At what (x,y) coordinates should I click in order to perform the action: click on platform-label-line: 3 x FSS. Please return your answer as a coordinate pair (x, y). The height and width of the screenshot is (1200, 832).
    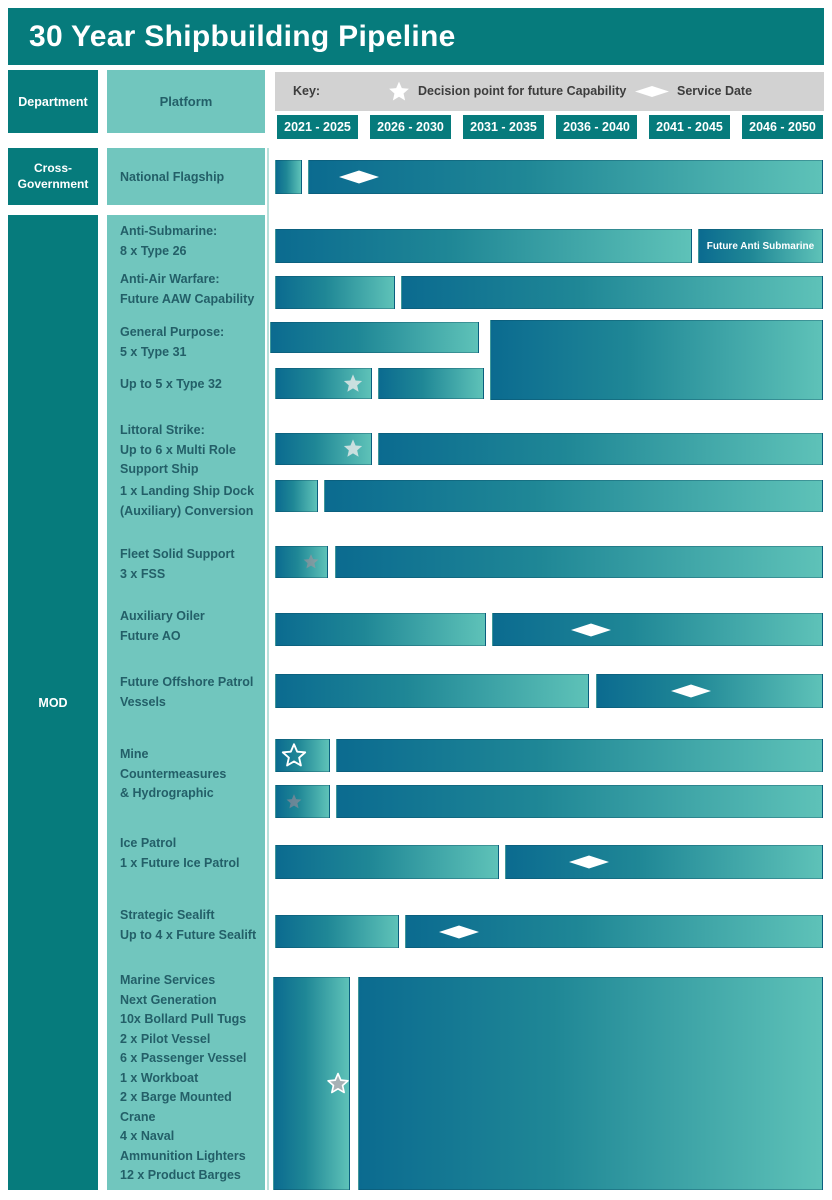
    Looking at the image, I should click on (143, 573).